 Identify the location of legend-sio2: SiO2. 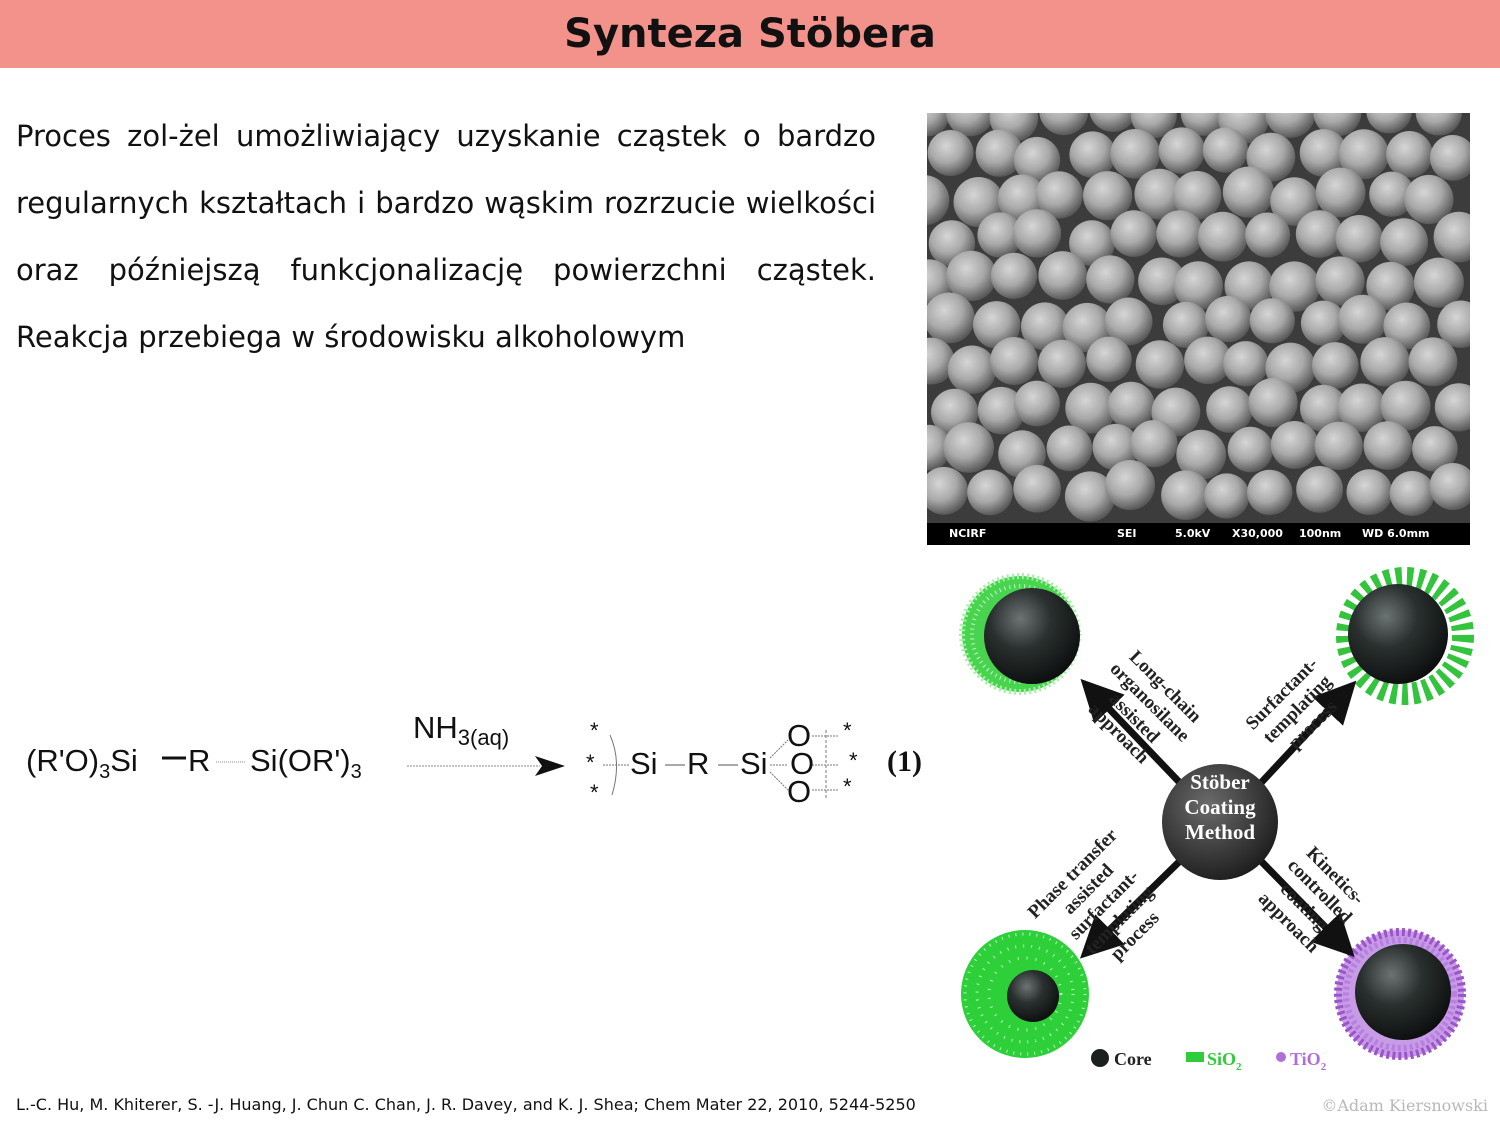
(1224, 1061).